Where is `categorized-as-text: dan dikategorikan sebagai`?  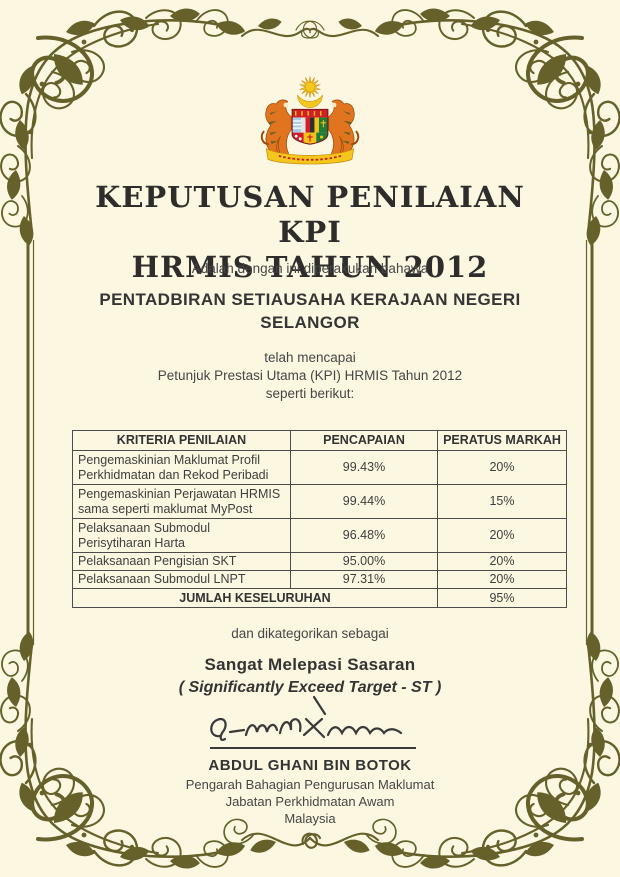 categorized-as-text: dan dikategorikan sebagai is located at coordinates (310, 633).